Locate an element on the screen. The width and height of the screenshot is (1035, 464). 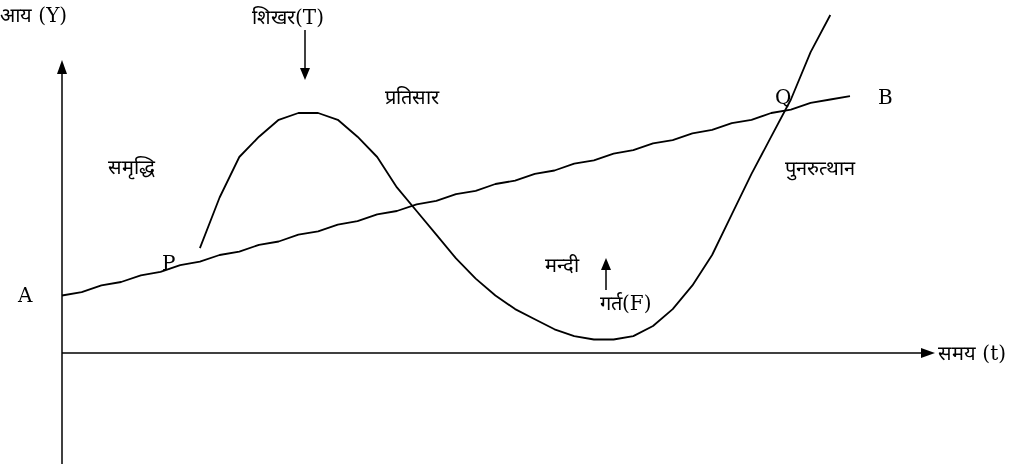
annotation: पुनरुत्थान is located at coordinates (820, 168).